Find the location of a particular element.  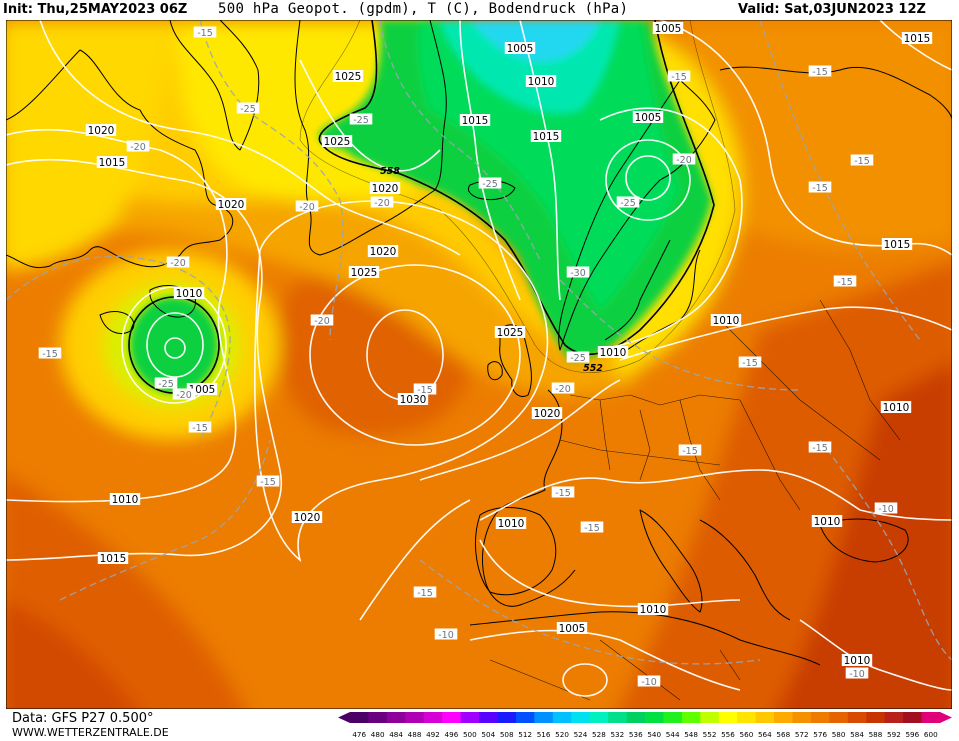

data-source-label: Data: GFS P27 0.500° is located at coordinates (83, 718).